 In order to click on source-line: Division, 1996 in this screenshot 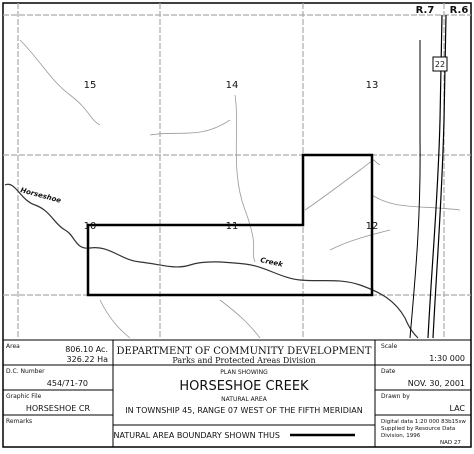, I will do `click(401, 436)`.